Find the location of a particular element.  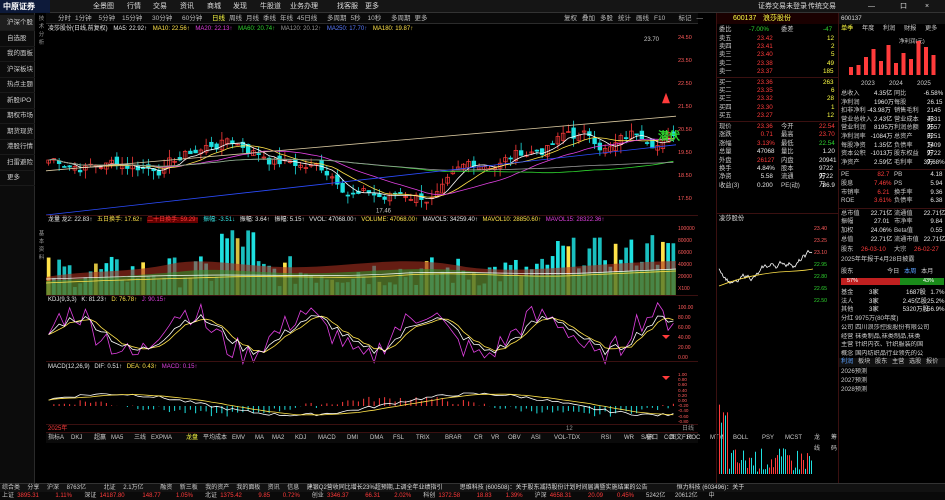

side-tab-2: 利润 is located at coordinates (889, 28).